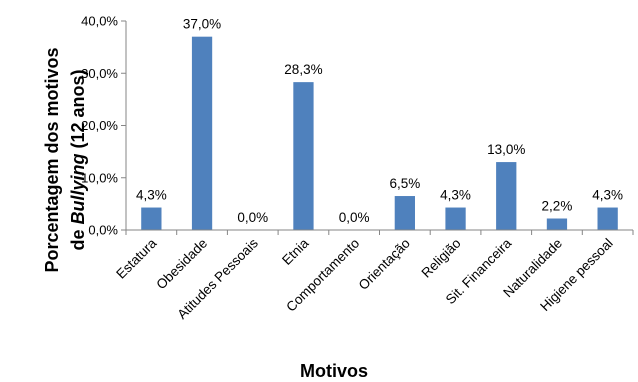  What do you see at coordinates (99, 125) in the screenshot?
I see `y-tick-label: 20,0%` at bounding box center [99, 125].